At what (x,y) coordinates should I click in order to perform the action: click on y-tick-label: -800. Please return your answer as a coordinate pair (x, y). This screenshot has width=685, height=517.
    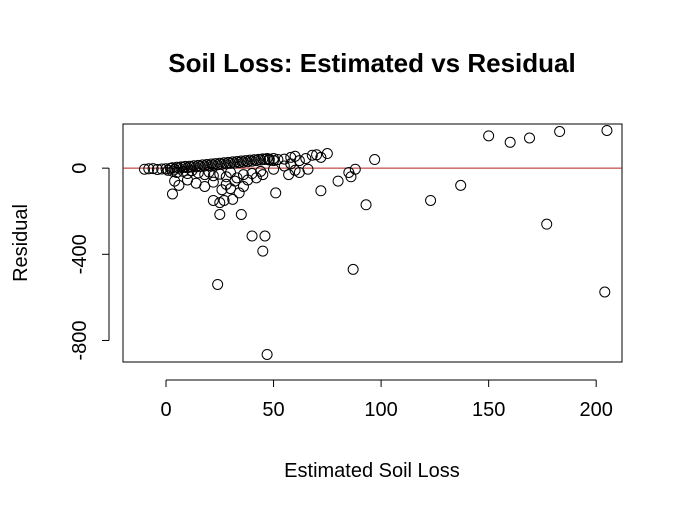
    Looking at the image, I should click on (80, 340).